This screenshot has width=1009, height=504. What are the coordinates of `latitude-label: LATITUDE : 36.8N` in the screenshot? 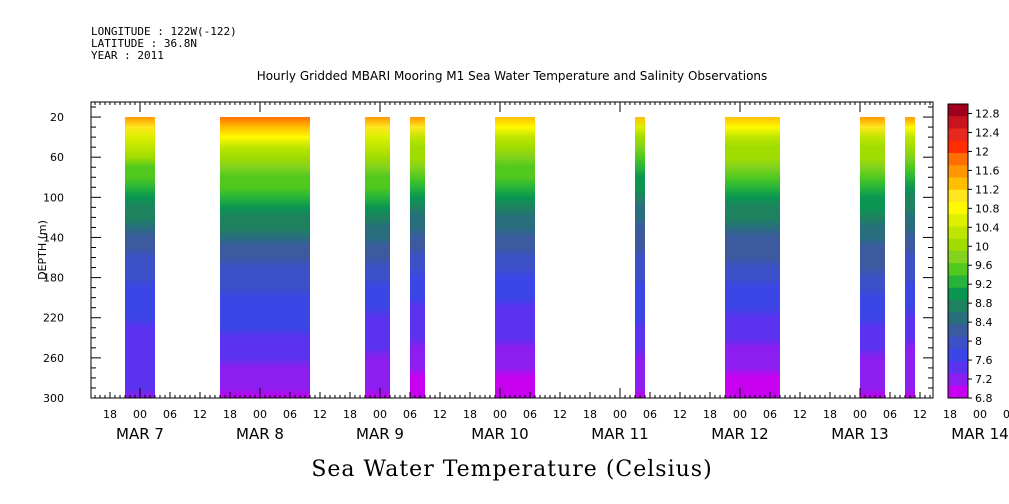 It's located at (144, 43).